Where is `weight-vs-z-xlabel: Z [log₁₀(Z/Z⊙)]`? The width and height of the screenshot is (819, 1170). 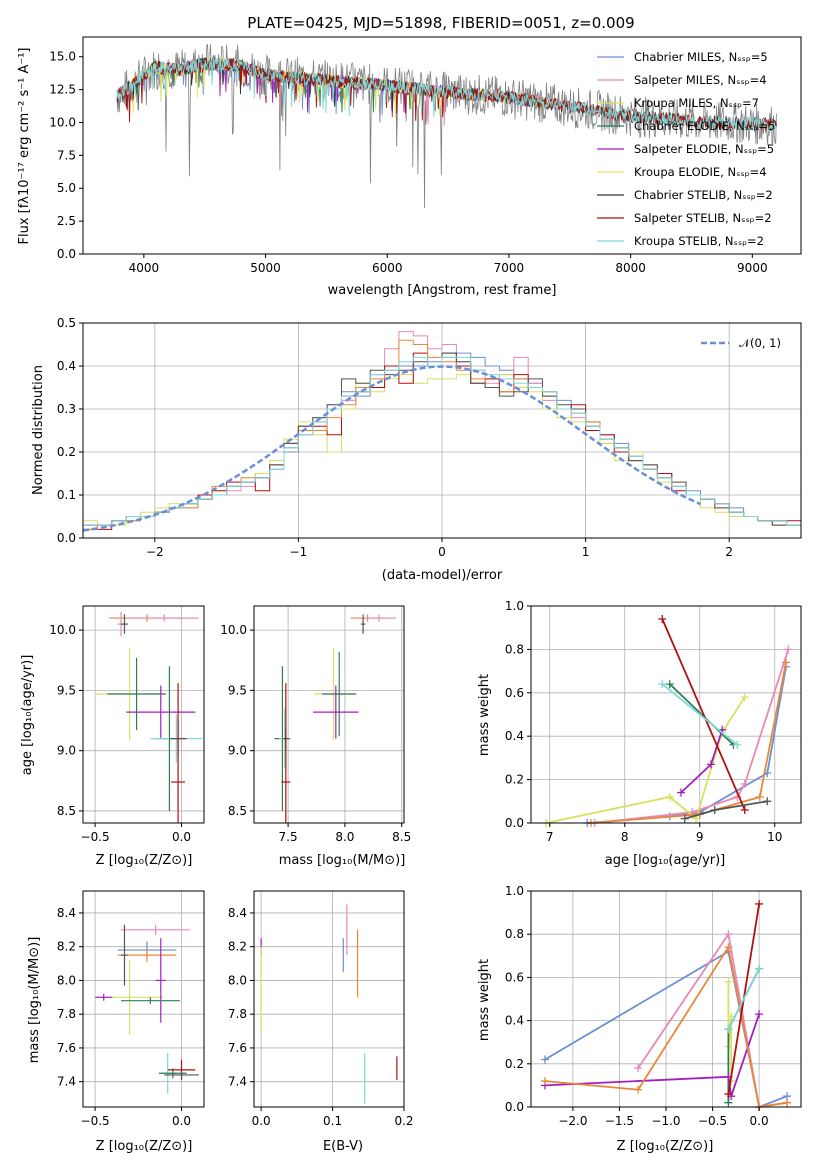
weight-vs-z-xlabel: Z [log₁₀(Z/Z⊙)] is located at coordinates (665, 1146).